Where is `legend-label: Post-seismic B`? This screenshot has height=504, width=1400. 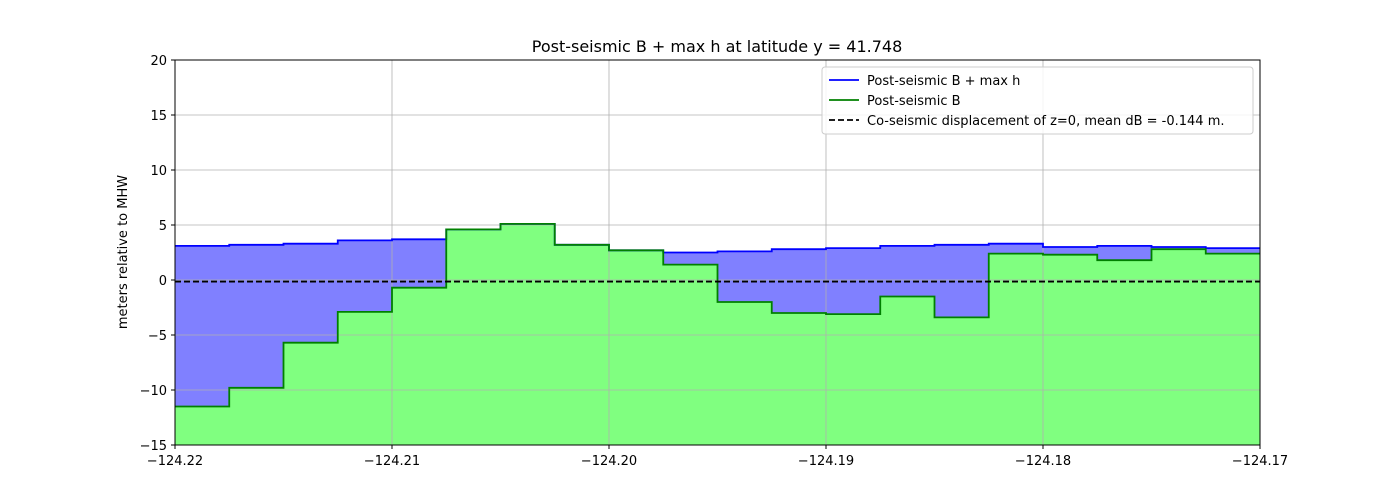
legend-label: Post-seismic B is located at coordinates (914, 101).